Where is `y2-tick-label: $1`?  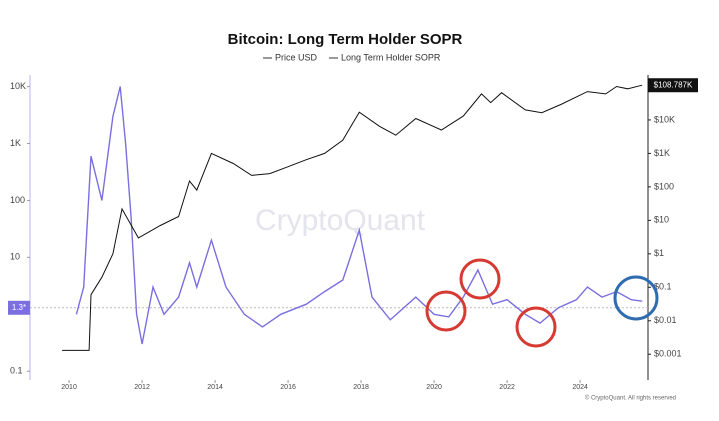 y2-tick-label: $1 is located at coordinates (659, 253).